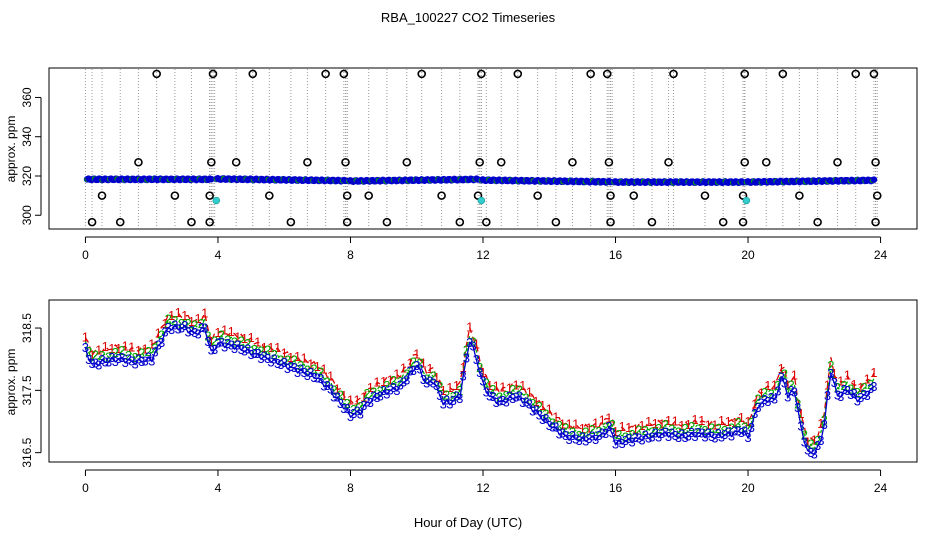 This screenshot has width=936, height=540. What do you see at coordinates (483, 255) in the screenshot?
I see `top-x-tick-label: 12` at bounding box center [483, 255].